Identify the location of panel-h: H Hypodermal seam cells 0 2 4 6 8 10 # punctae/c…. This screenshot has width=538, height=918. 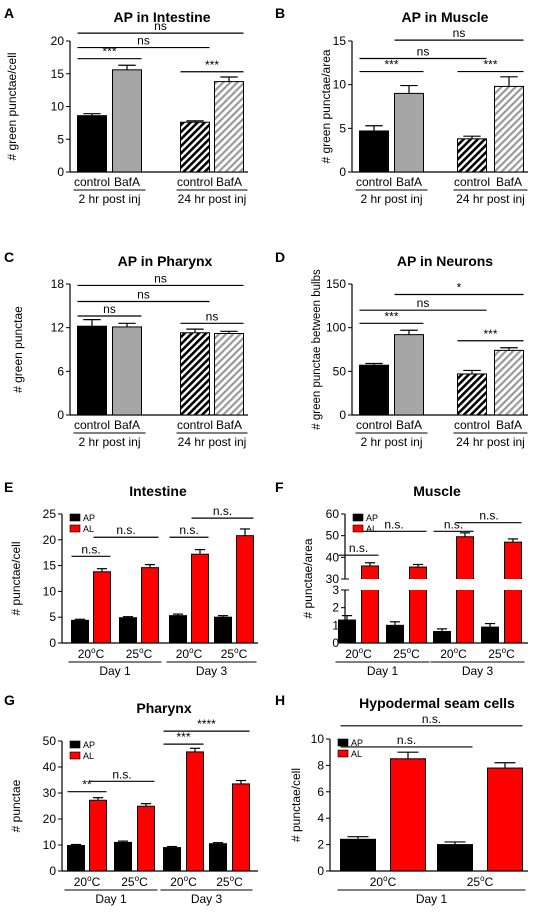
(401, 799).